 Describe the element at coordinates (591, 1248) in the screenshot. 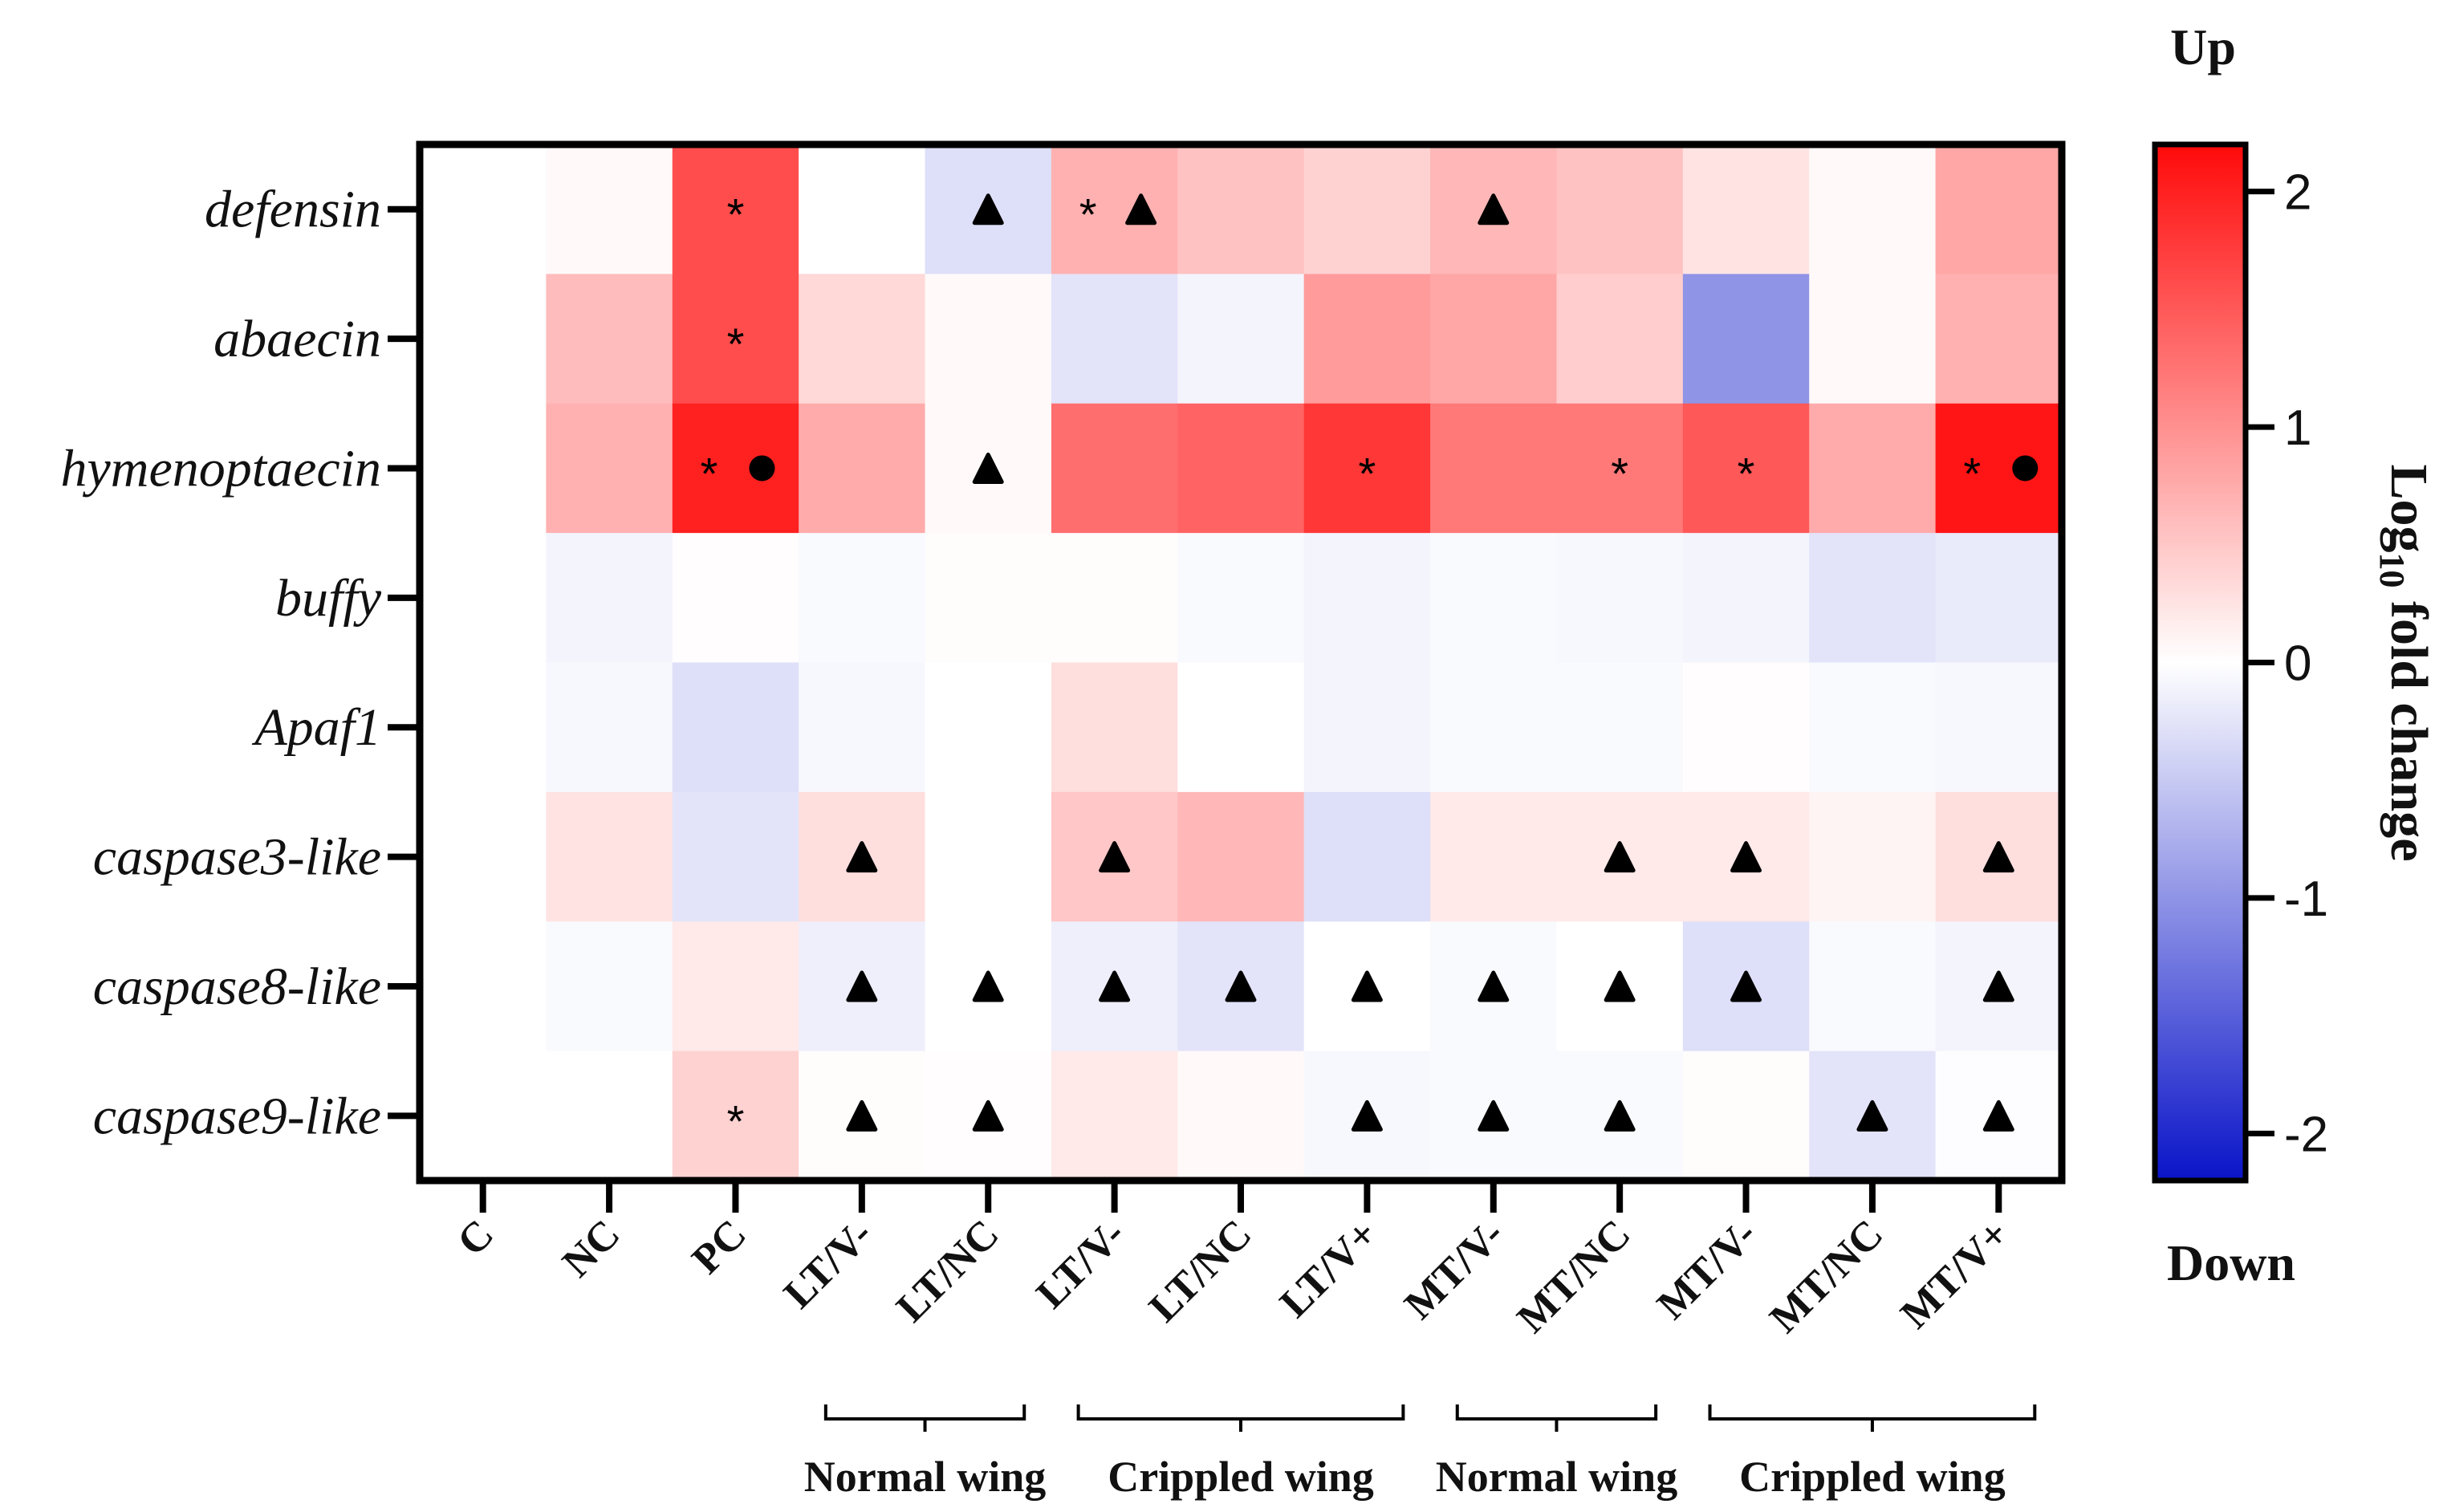

I see `treatment-label: NC` at that location.